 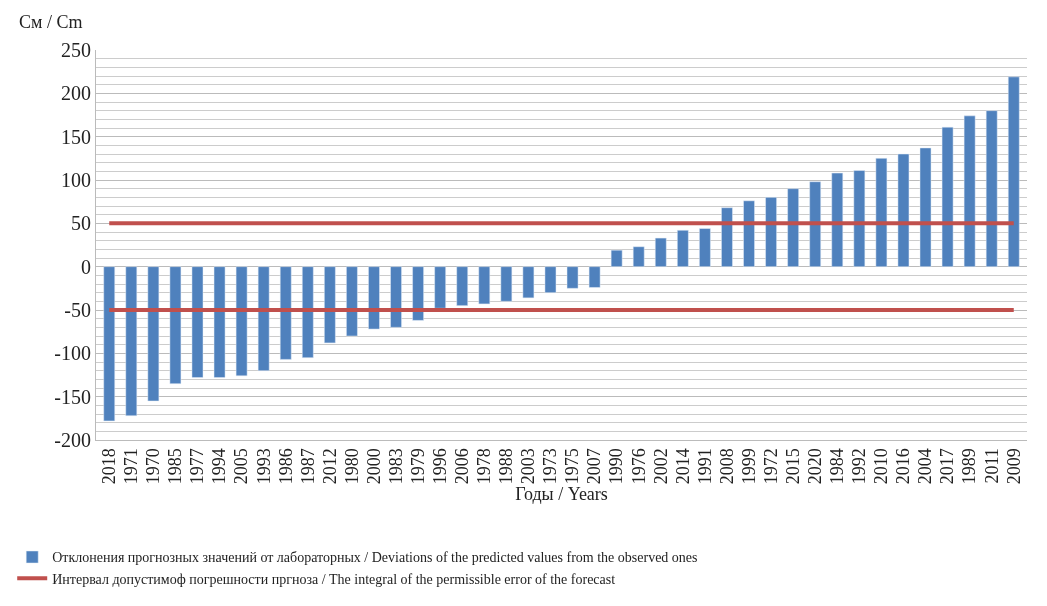 I want to click on x-tick-label: 2009, so click(x=1013, y=466).